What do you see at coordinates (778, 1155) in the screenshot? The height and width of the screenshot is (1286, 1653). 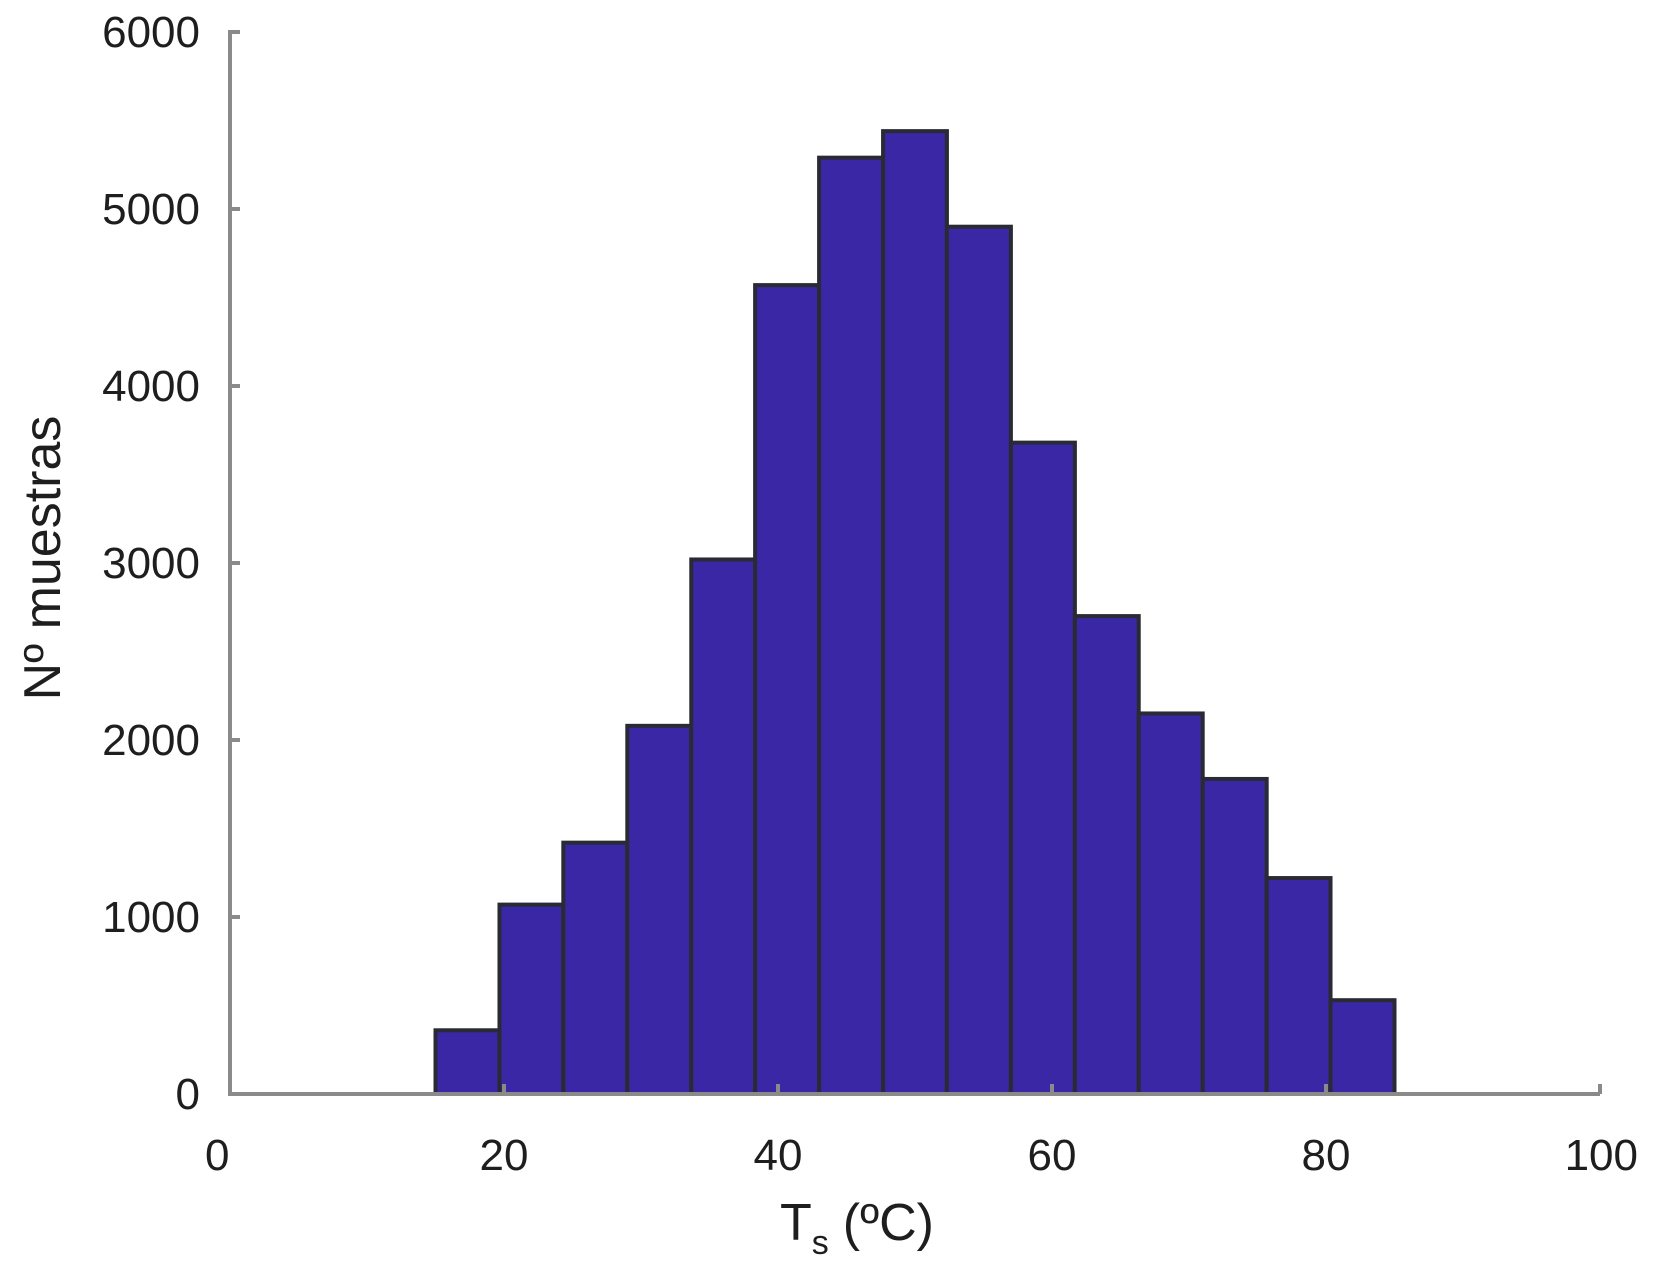 I see `x-tick-label: 40` at bounding box center [778, 1155].